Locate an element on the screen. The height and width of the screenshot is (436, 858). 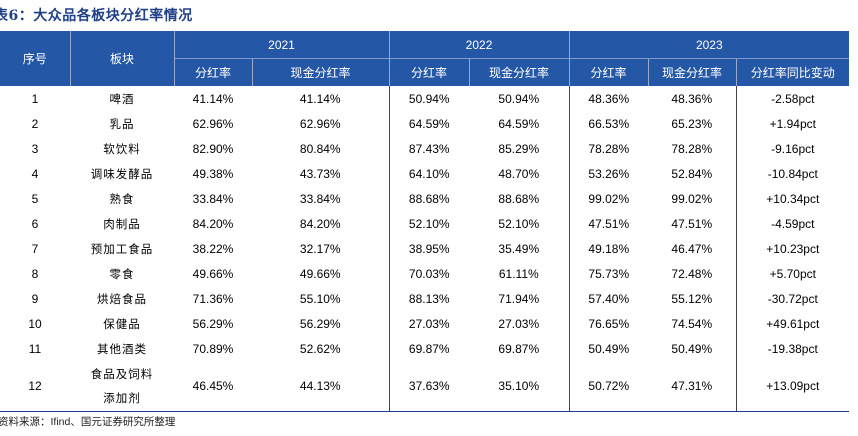
cell-payout-2022: 70.03% is located at coordinates (429, 273).